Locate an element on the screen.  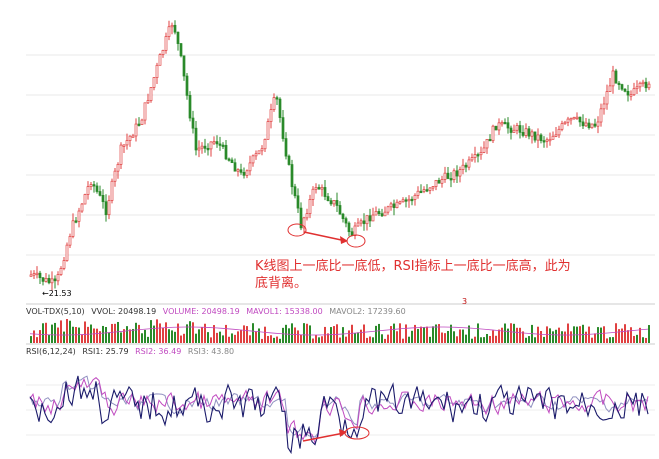
mavol1-value: MAVOL1: 15338.00 is located at coordinates (284, 311).